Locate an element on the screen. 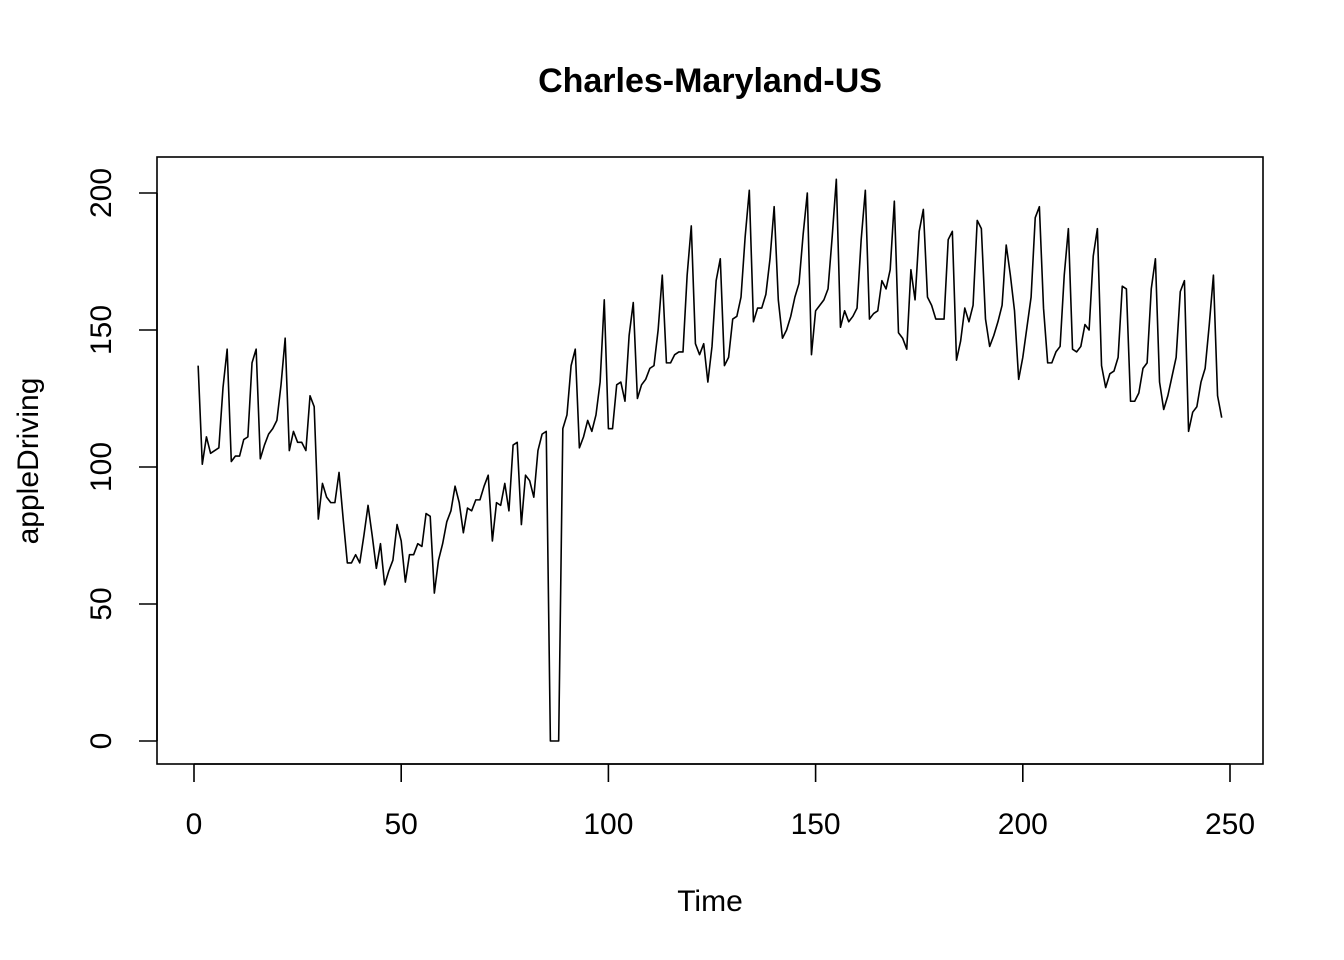 The width and height of the screenshot is (1344, 960). chart-title: Charles-Maryland-US is located at coordinates (710, 81).